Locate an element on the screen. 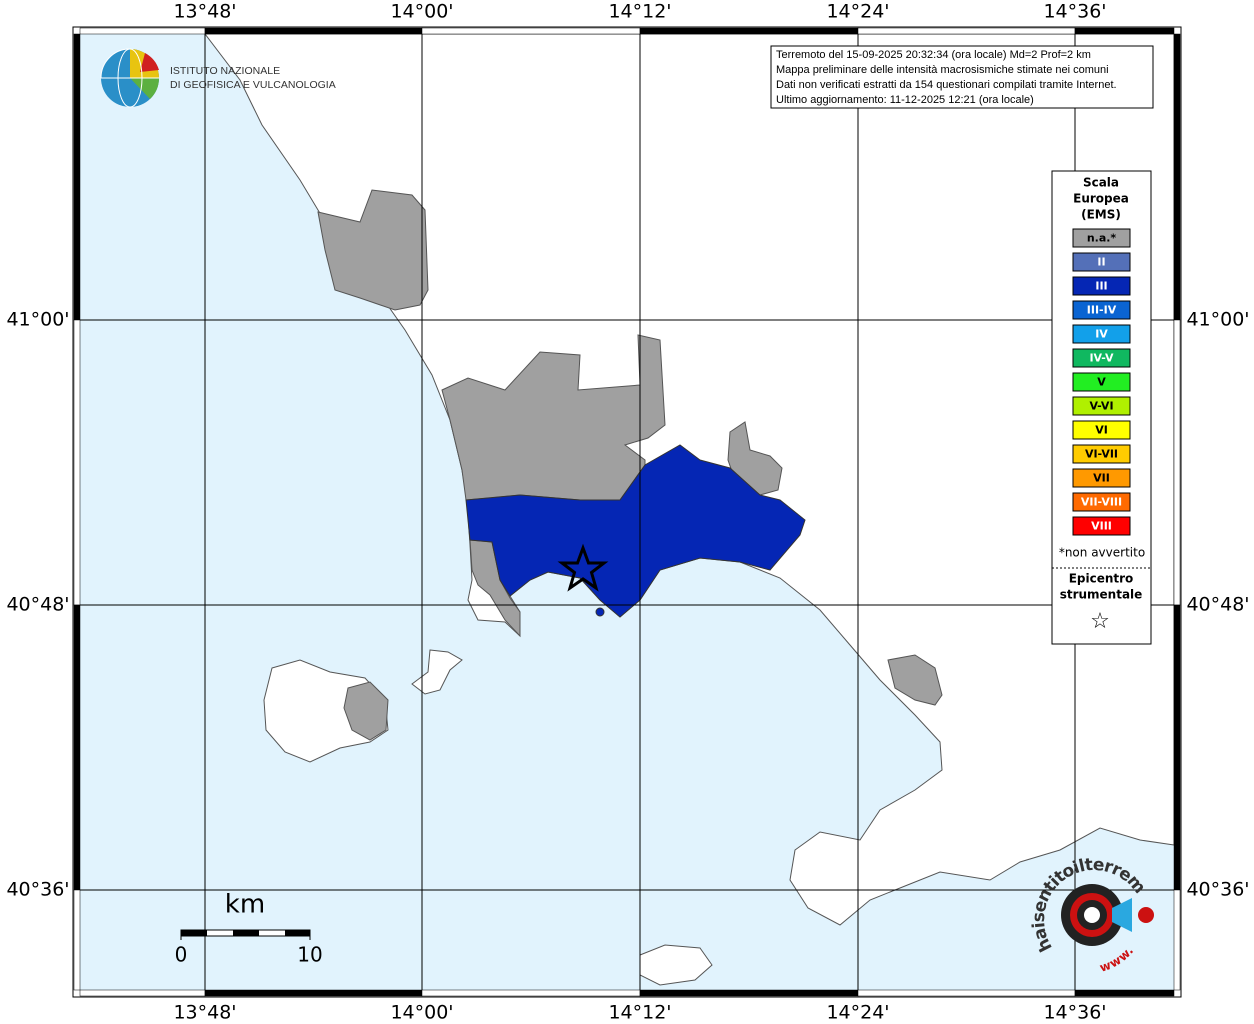 This screenshot has width=1254, height=1024. legend-title: Europea is located at coordinates (1101, 199).